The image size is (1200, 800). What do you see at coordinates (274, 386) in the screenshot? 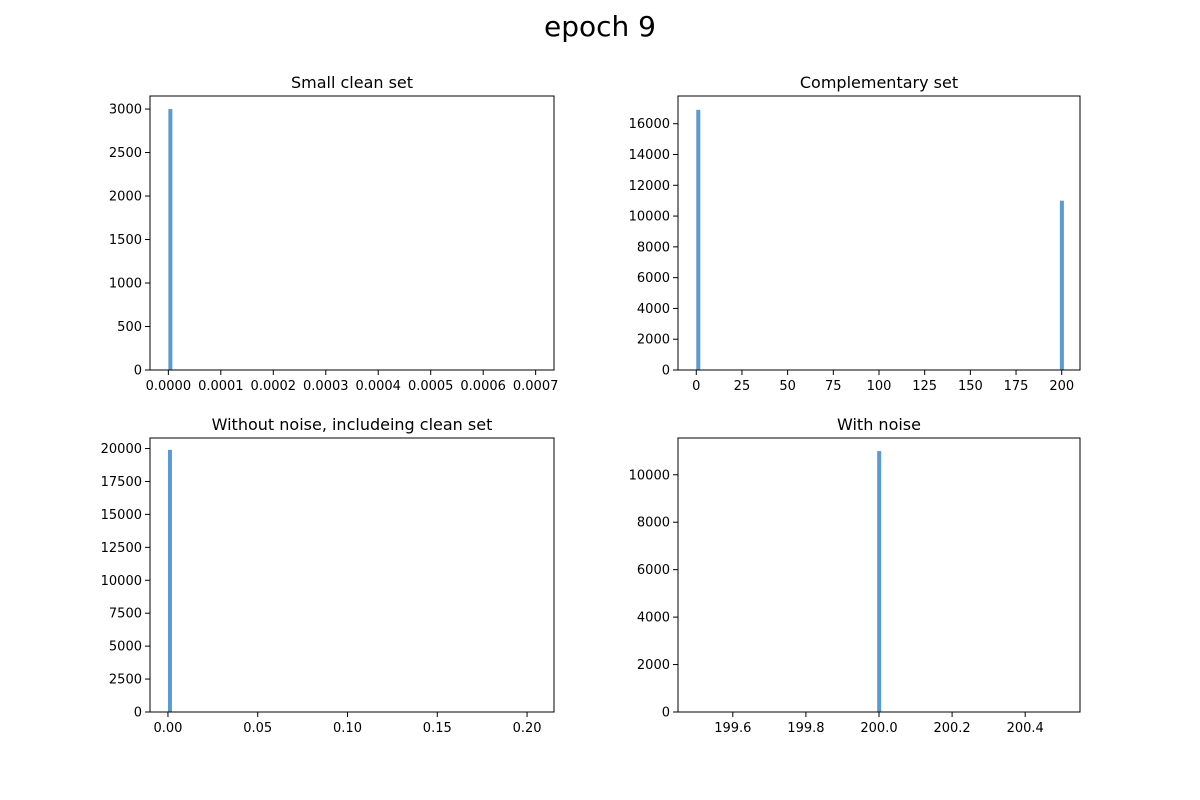
I see `x-tick-label: 0.0002` at bounding box center [274, 386].